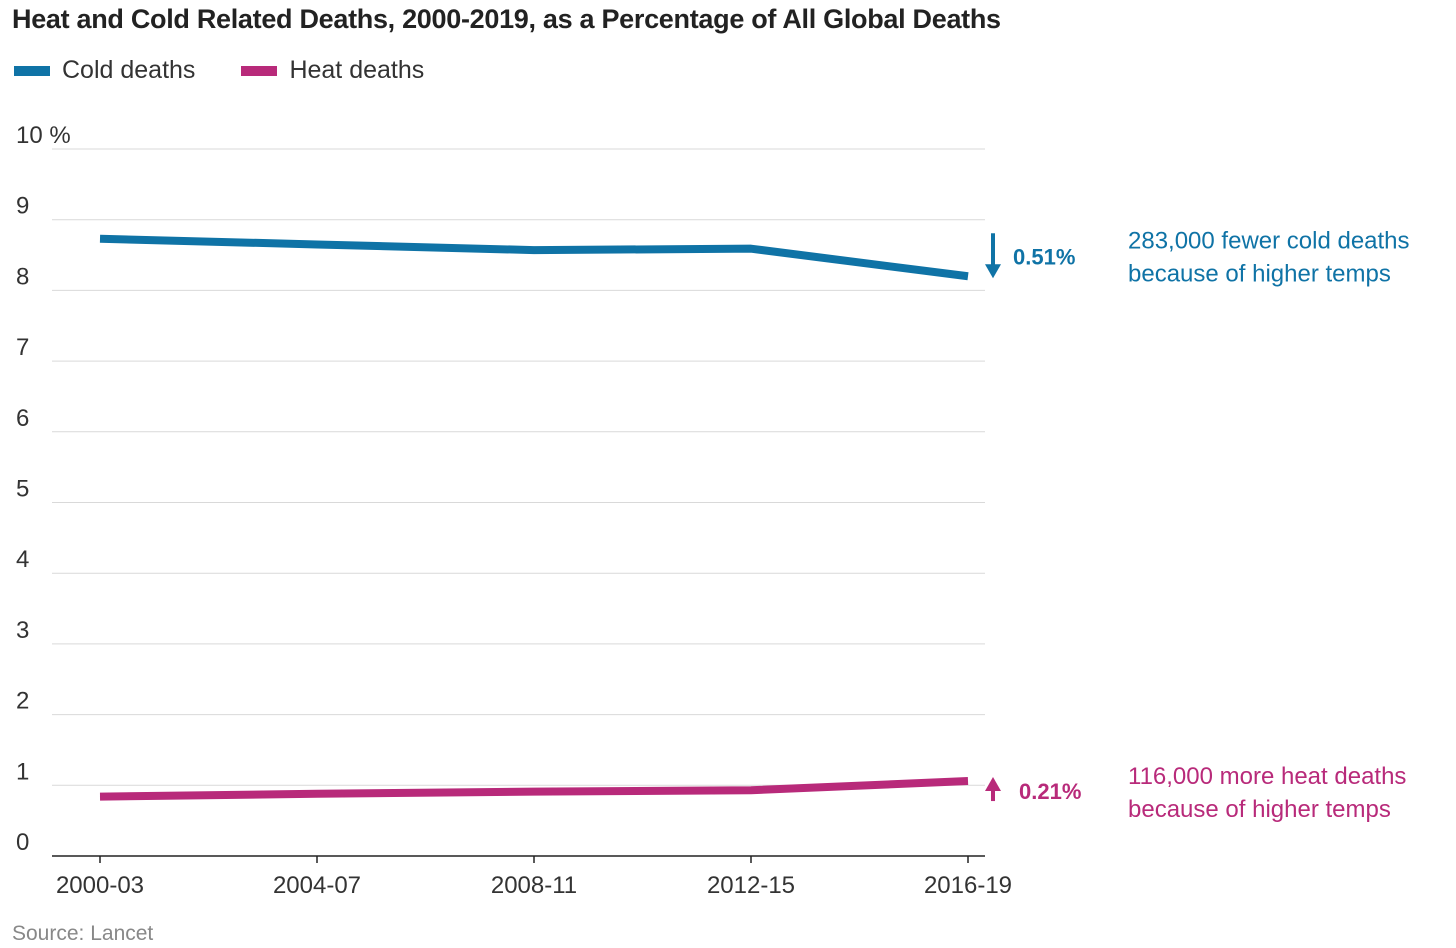 Image resolution: width=1456 pixels, height=948 pixels. What do you see at coordinates (317, 885) in the screenshot?
I see `x-tick-label-2004-07: 2004-07` at bounding box center [317, 885].